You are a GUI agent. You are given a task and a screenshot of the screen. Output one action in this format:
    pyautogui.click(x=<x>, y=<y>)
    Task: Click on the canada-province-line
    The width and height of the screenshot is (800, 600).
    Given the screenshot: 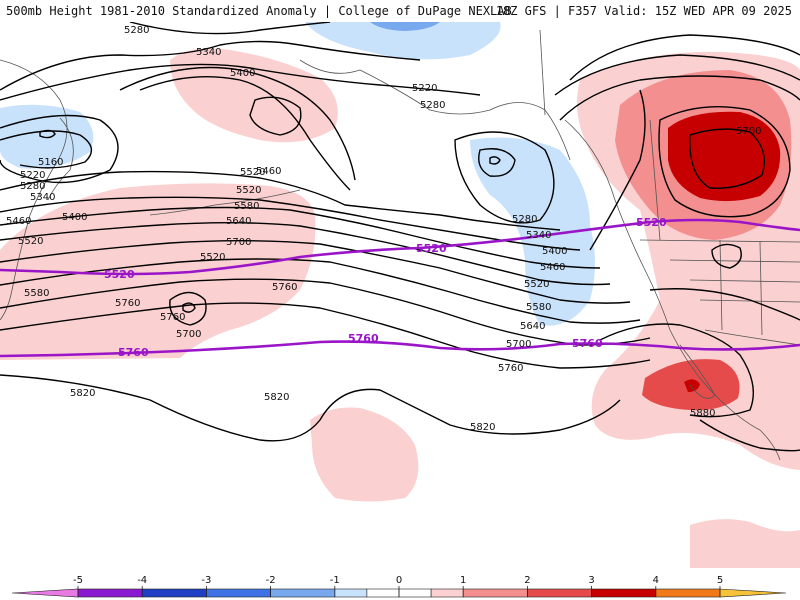 What is the action you would take?
    pyautogui.click(x=655, y=180)
    